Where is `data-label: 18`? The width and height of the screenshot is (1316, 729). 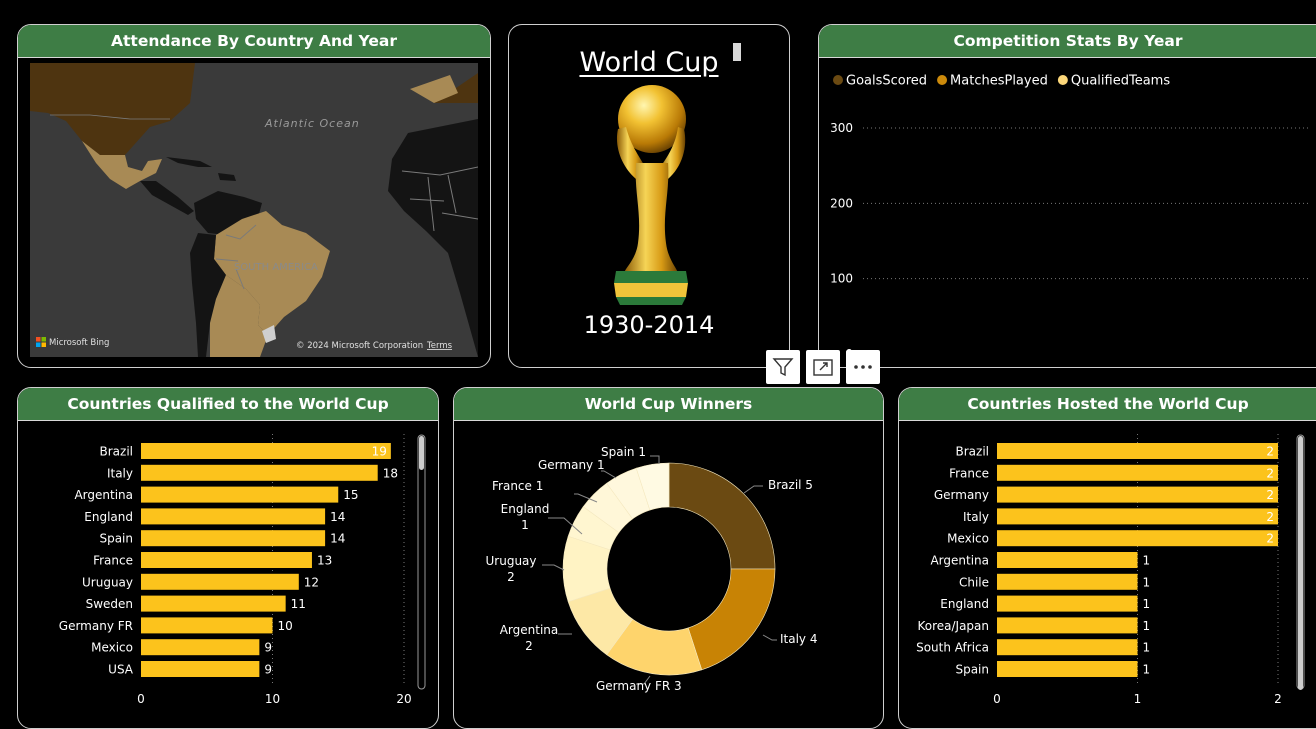 data-label: 18 is located at coordinates (390, 473).